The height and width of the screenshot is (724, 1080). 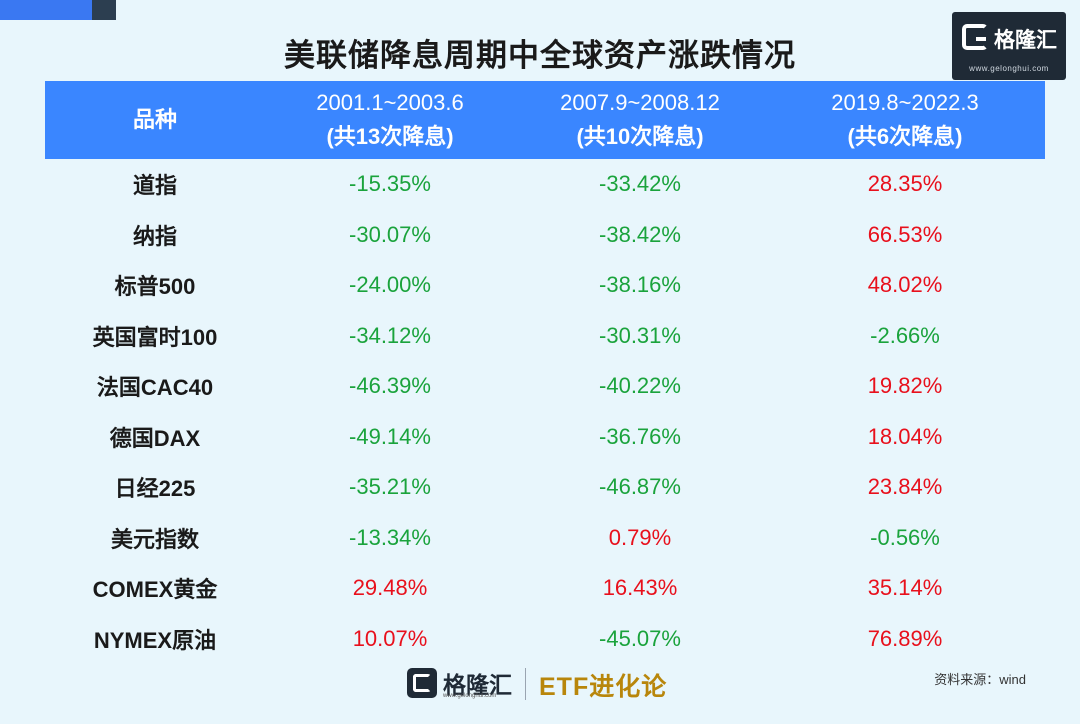 What do you see at coordinates (980, 679) in the screenshot?
I see `data-source-note: 资料来源：wind` at bounding box center [980, 679].